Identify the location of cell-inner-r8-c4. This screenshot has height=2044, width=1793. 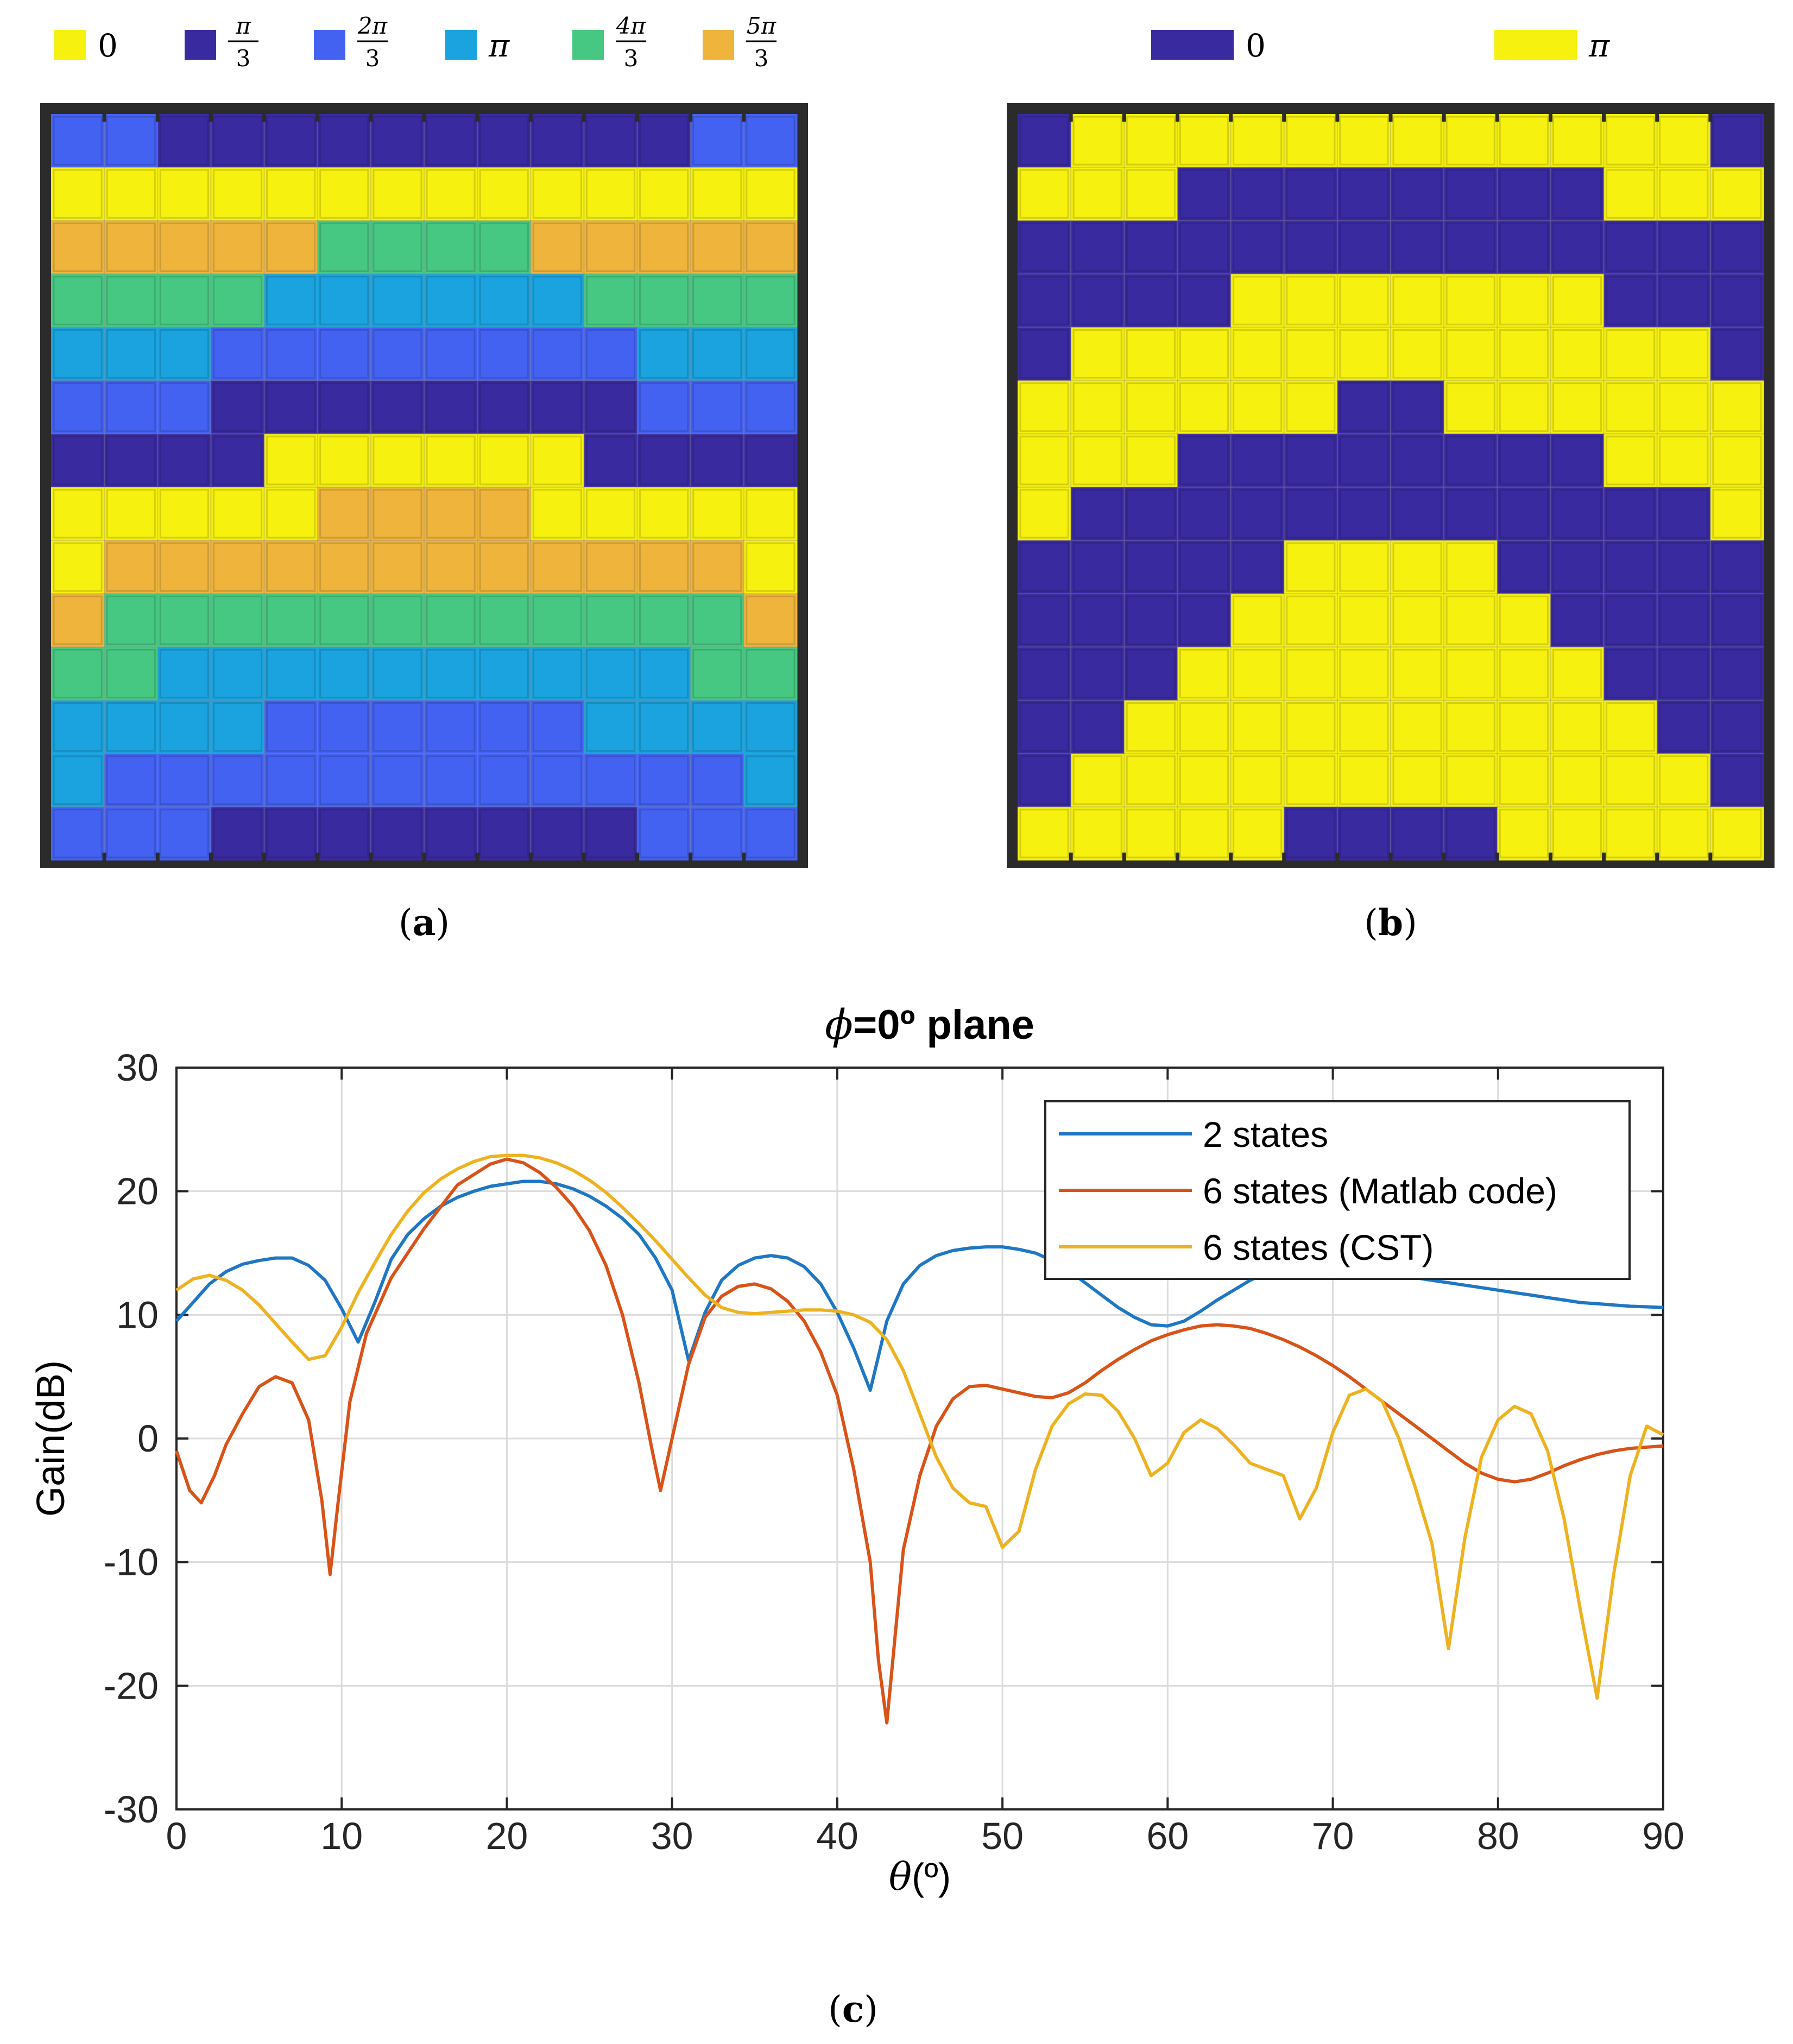
(1258, 567).